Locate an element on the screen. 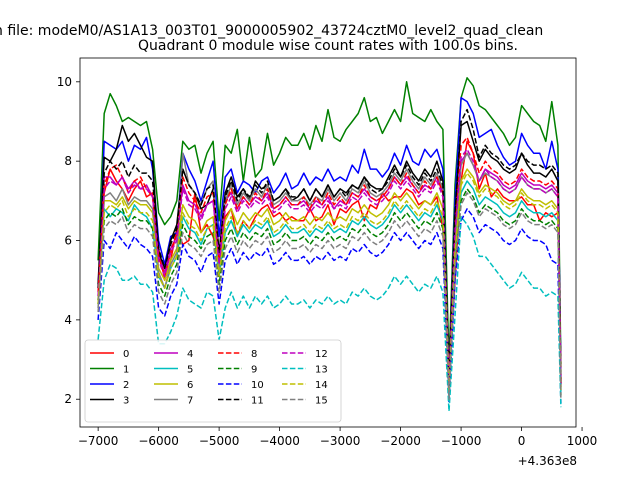 This screenshot has width=640, height=480. legend-label-2: 2 is located at coordinates (126, 385).